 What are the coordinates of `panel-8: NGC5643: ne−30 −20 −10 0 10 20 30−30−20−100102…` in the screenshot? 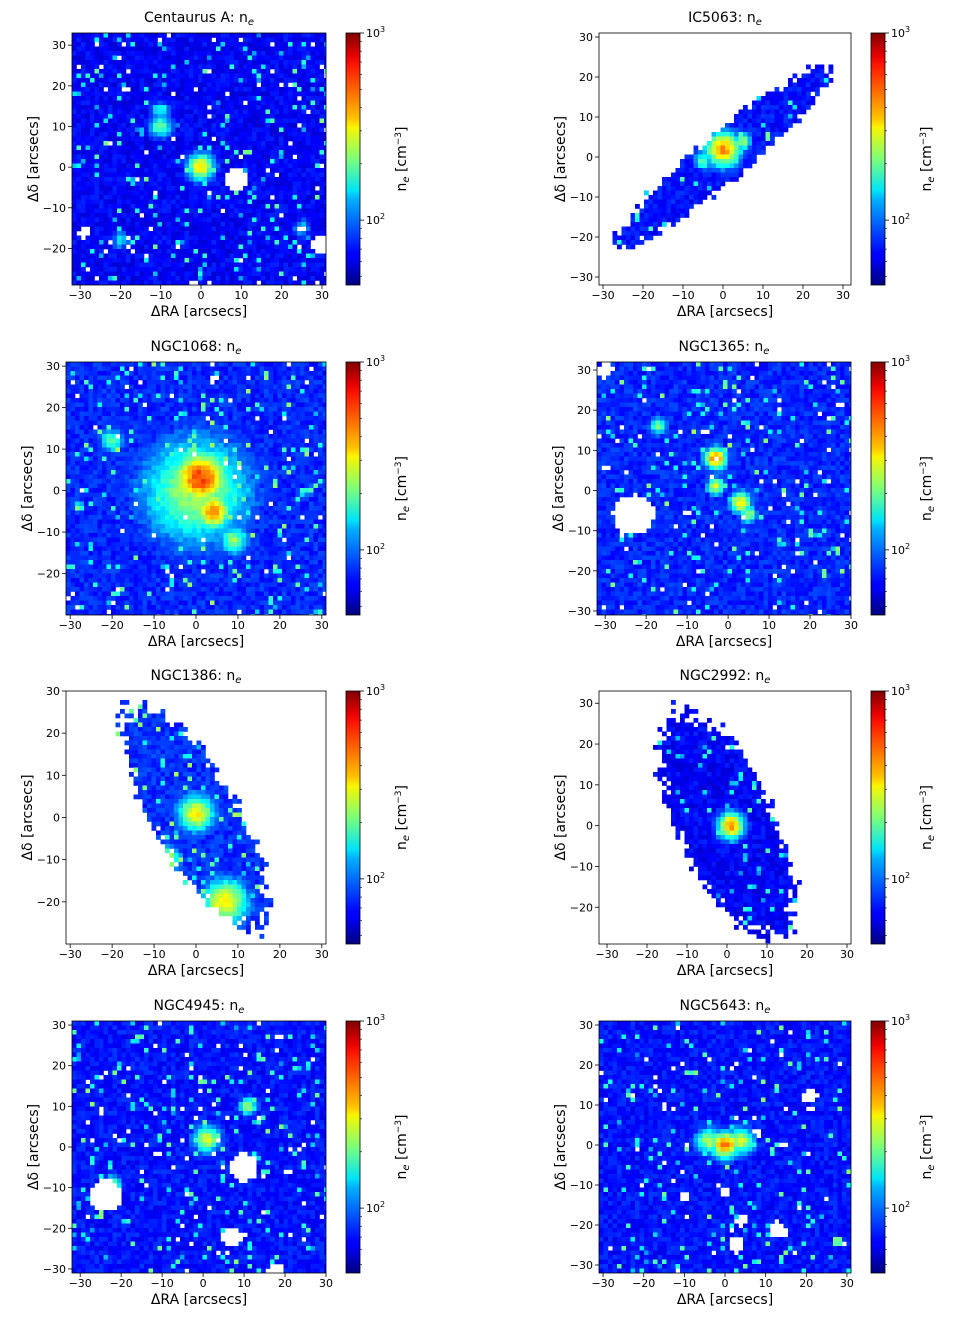 It's located at (745, 1153).